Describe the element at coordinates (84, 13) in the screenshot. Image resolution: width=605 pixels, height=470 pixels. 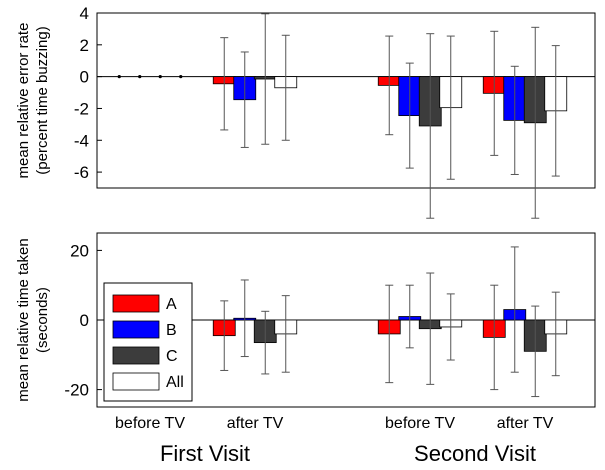
I see `y-tick-label: 4` at that location.